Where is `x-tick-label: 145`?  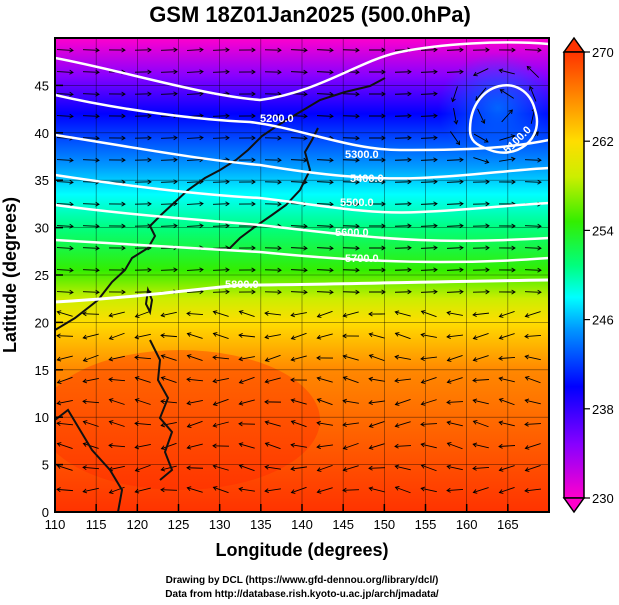 x-tick-label: 145 is located at coordinates (343, 524).